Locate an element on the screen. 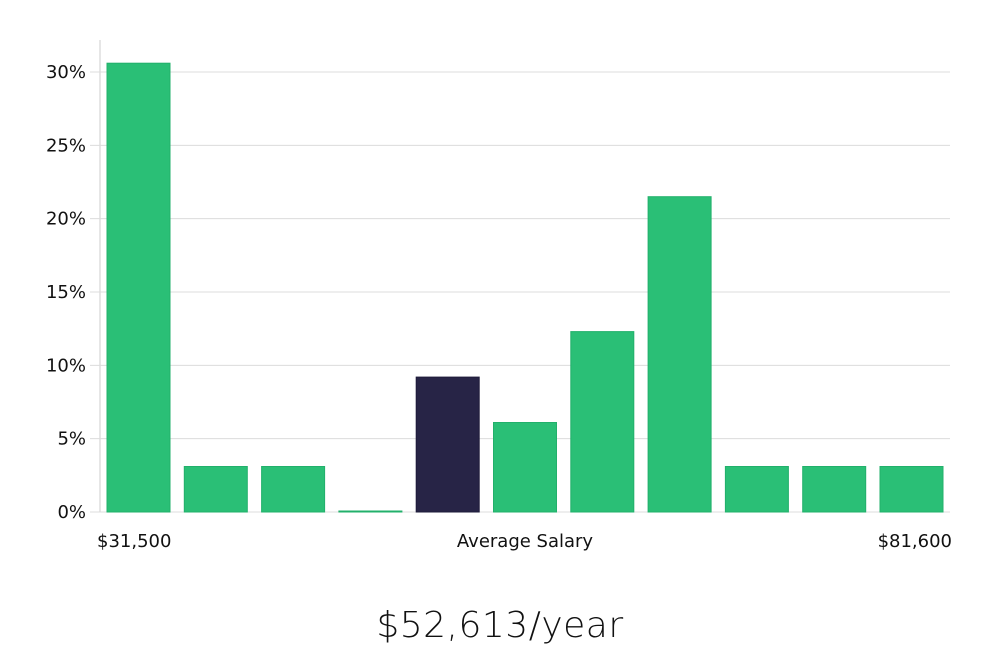 Image resolution: width=1000 pixels, height=660 pixels. x-min-label: $31,500 is located at coordinates (134, 541).